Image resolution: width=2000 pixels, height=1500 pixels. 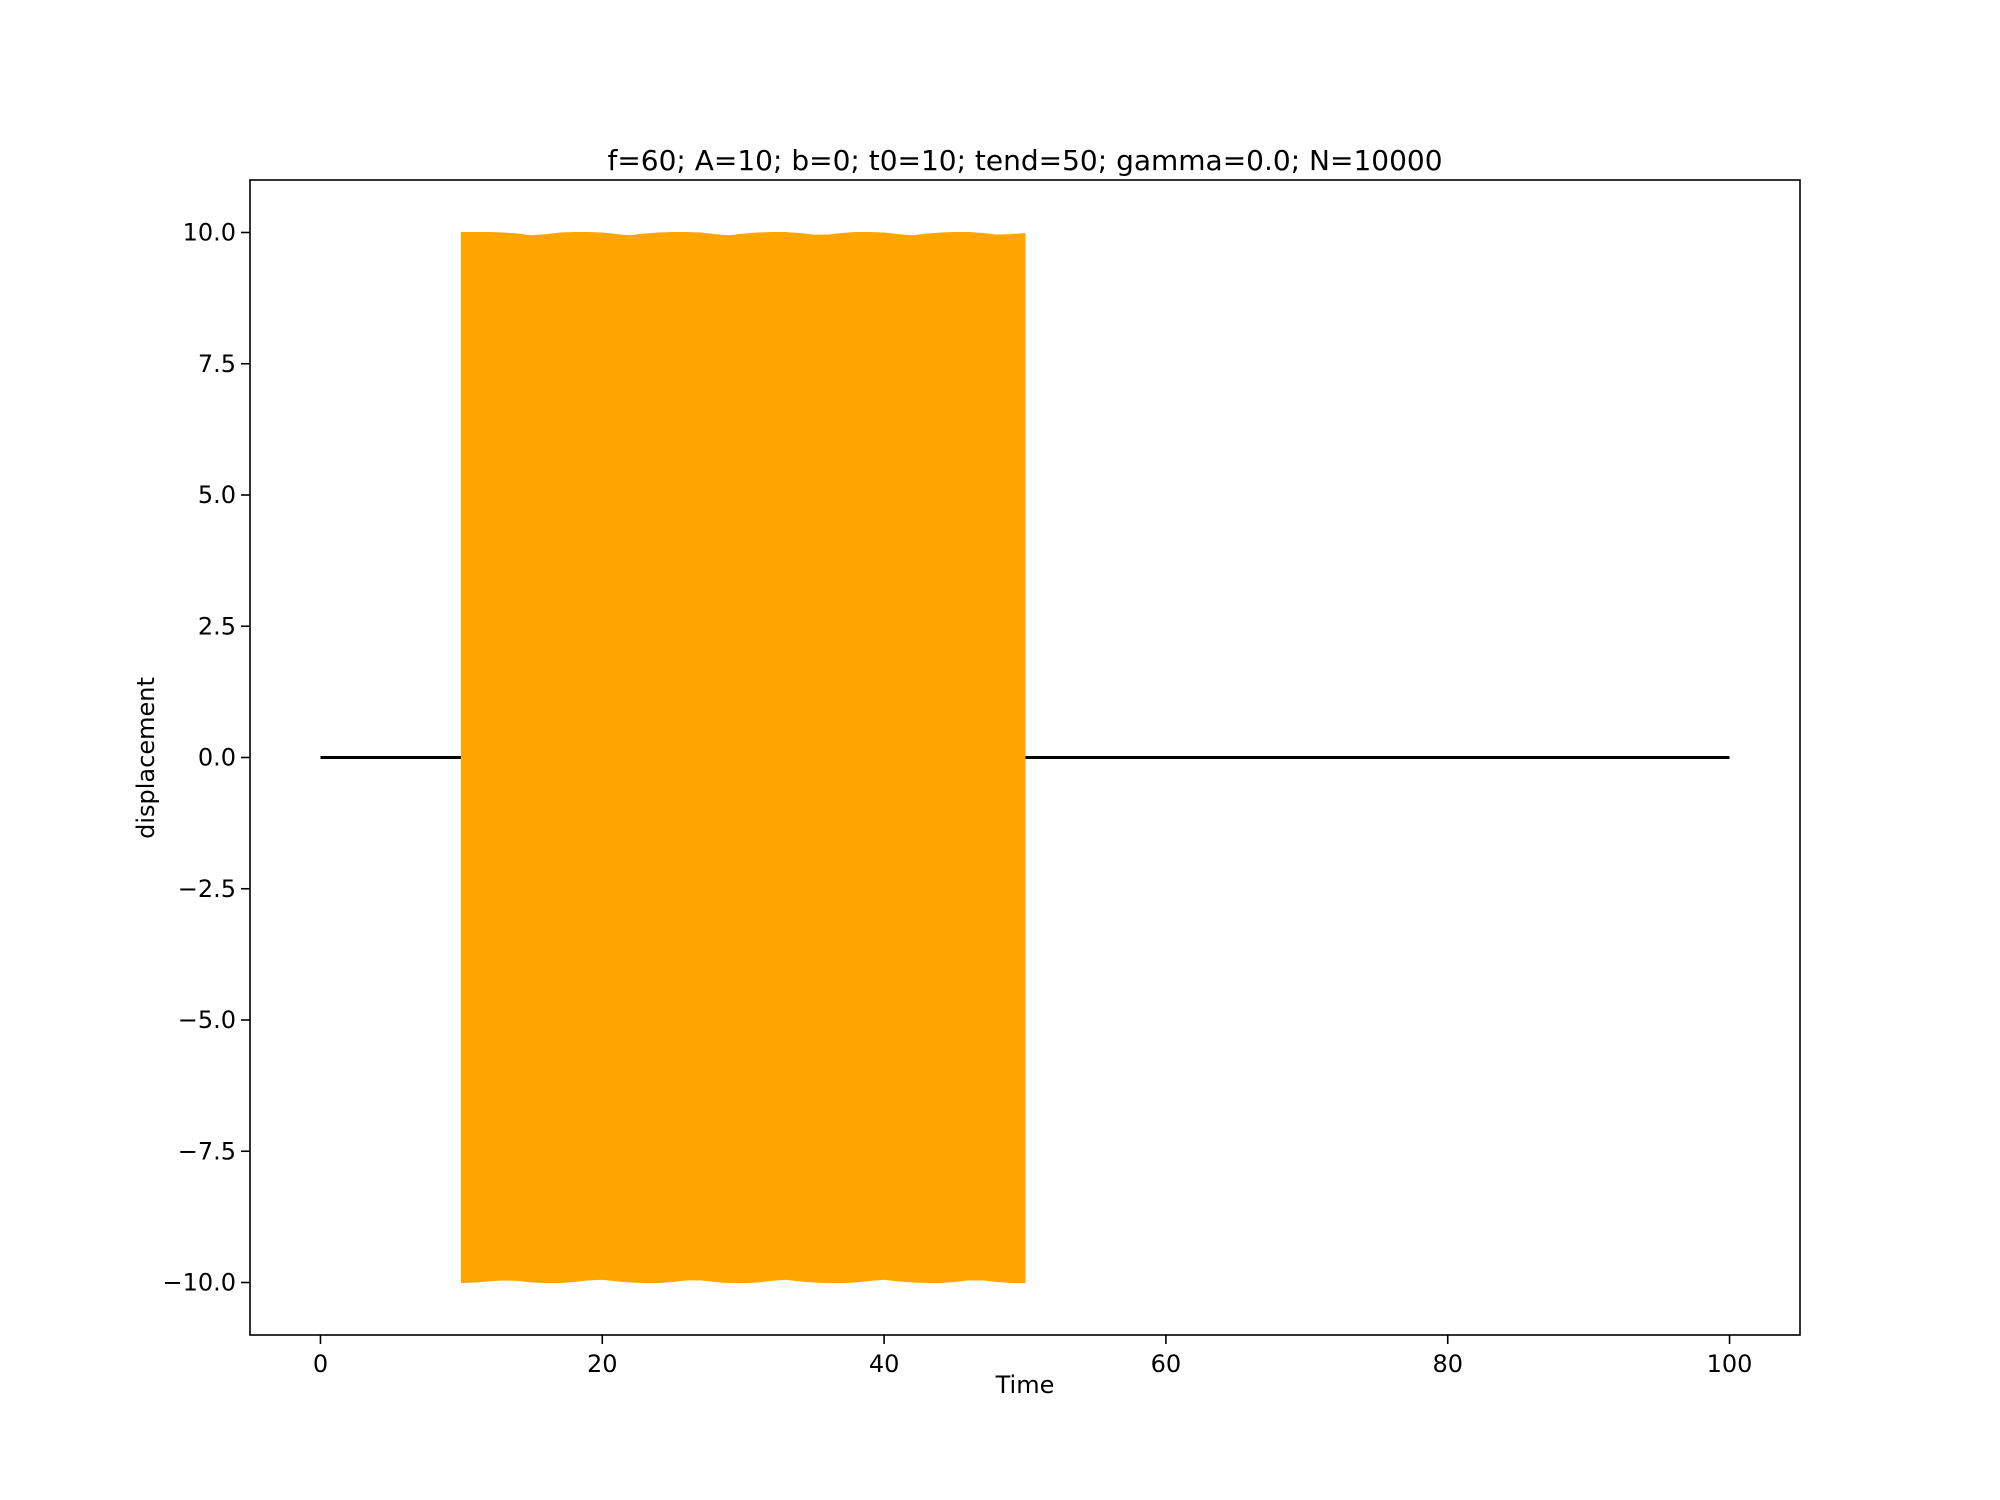 I want to click on y-tick-label: −2.5, so click(x=207, y=889).